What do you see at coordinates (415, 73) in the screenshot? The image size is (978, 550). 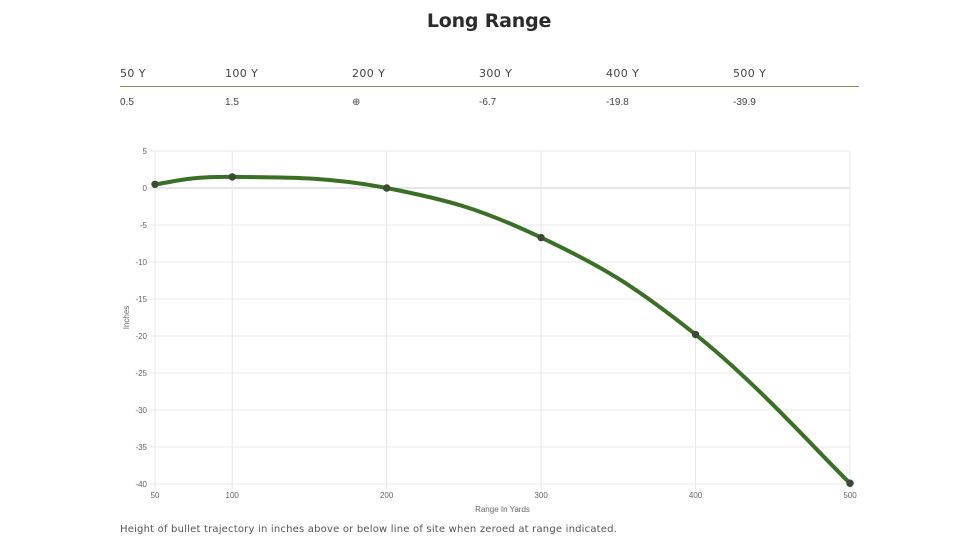 I see `range-header-200: 200 Y` at bounding box center [415, 73].